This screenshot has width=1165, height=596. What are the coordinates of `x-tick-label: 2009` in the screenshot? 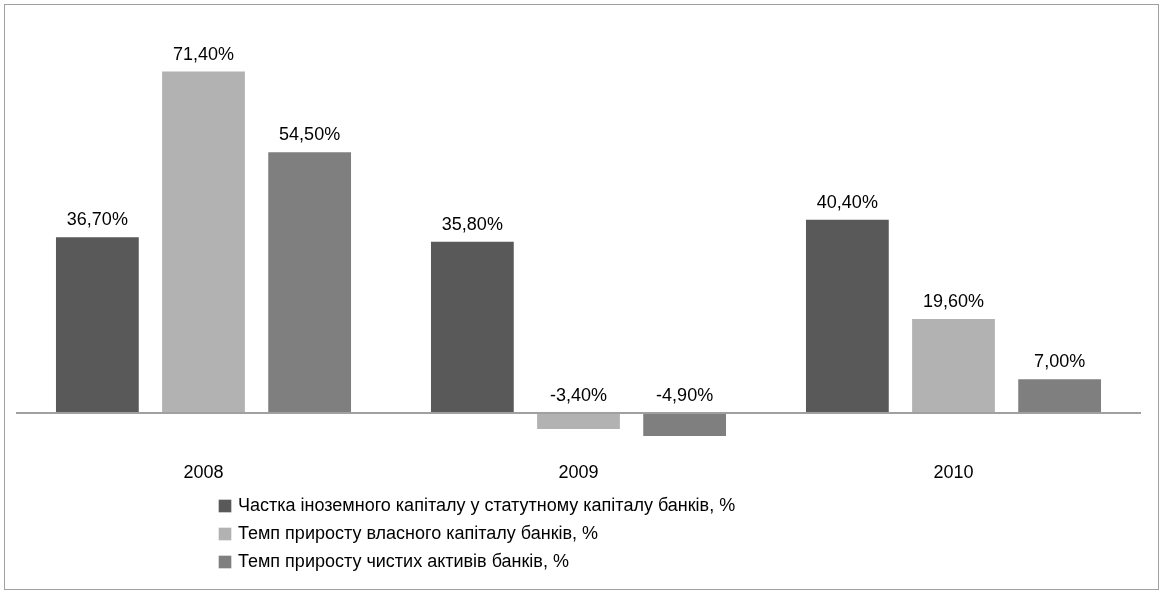 It's located at (578, 471).